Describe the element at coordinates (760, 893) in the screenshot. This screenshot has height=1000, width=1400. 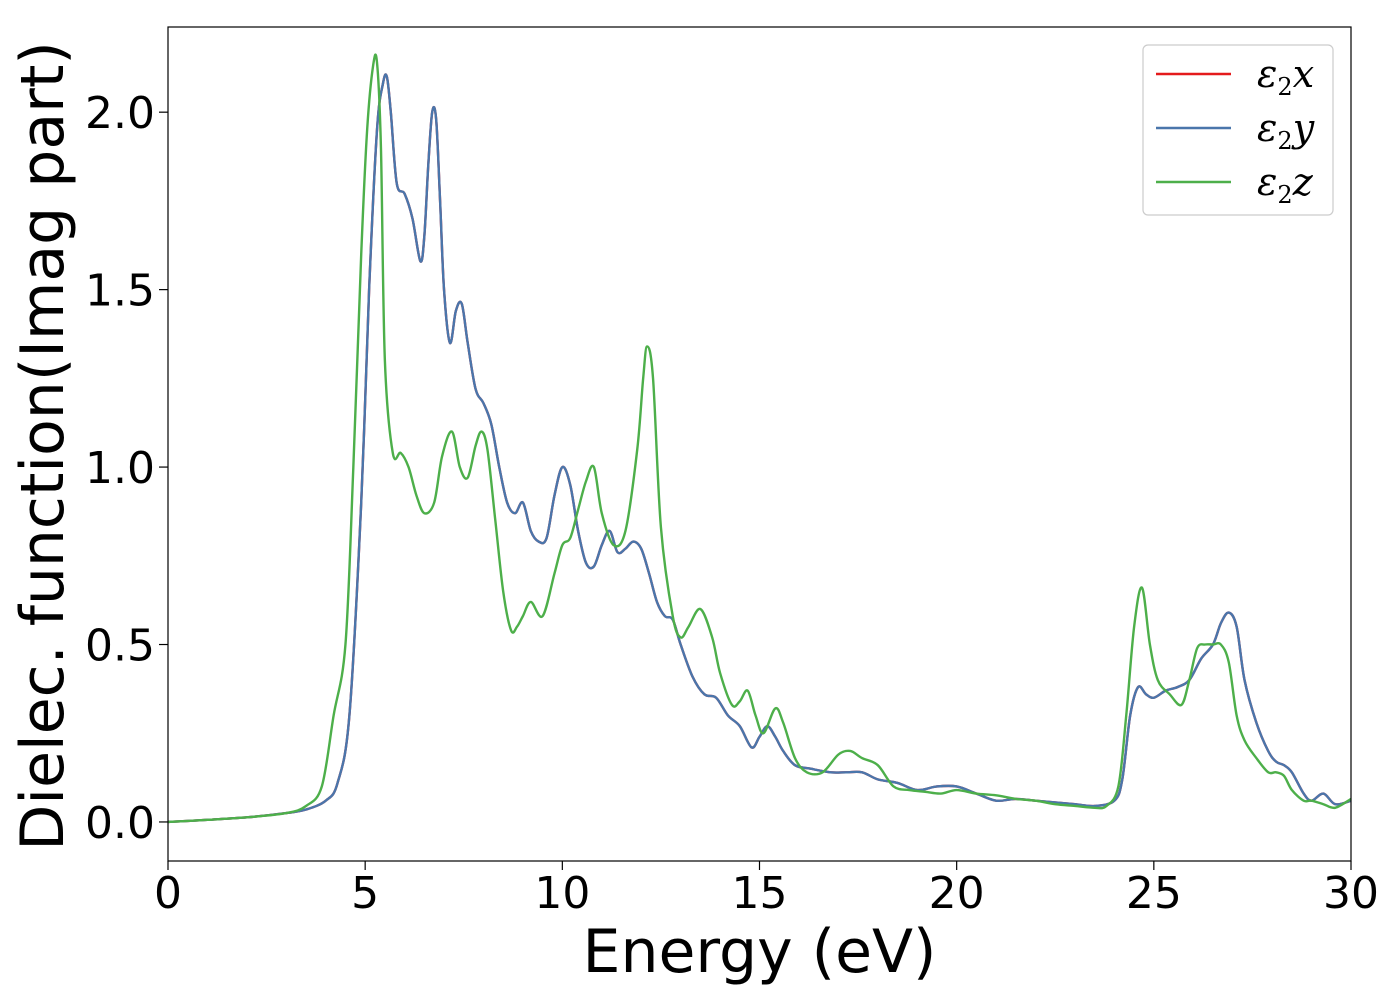
I see `x-tick-label: 15` at that location.